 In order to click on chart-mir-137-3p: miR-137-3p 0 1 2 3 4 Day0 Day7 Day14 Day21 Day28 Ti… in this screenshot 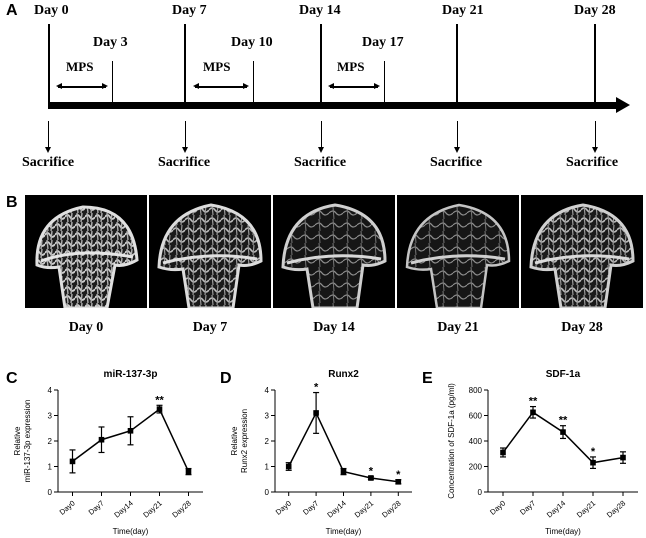, I will do `click(108, 452)`.